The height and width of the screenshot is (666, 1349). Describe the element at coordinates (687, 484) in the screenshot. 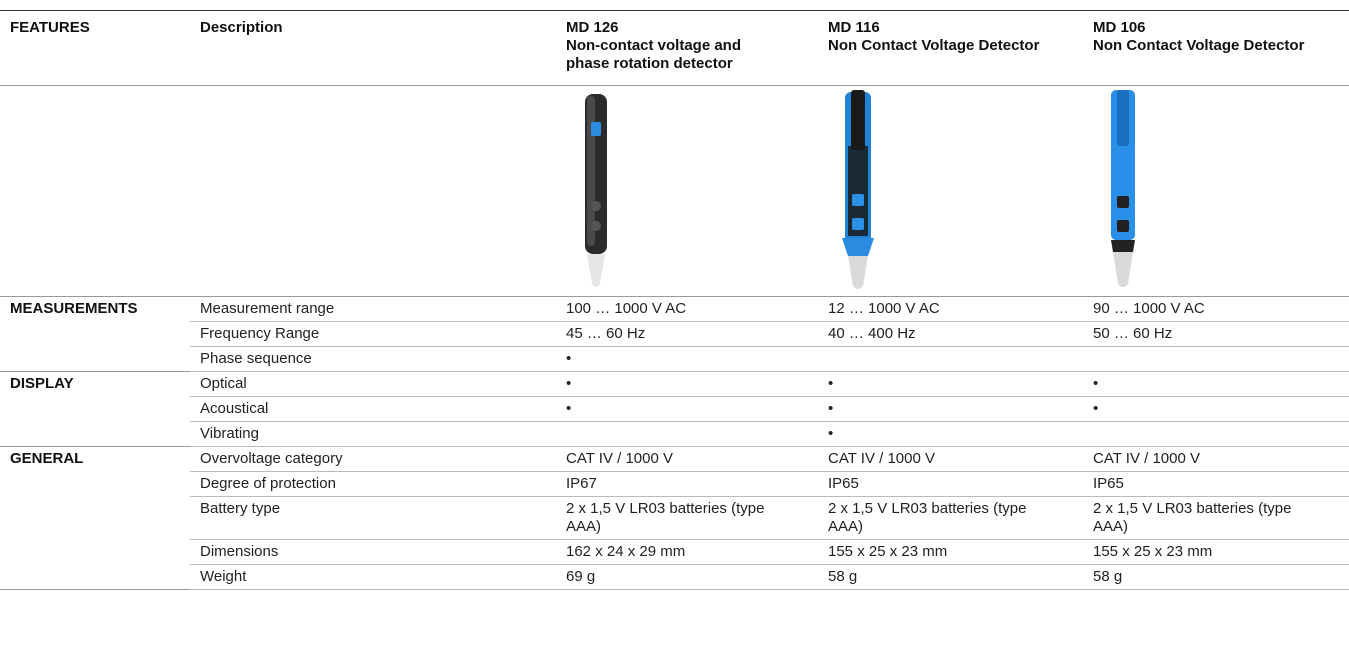

I see `spec-value: IP67` at that location.